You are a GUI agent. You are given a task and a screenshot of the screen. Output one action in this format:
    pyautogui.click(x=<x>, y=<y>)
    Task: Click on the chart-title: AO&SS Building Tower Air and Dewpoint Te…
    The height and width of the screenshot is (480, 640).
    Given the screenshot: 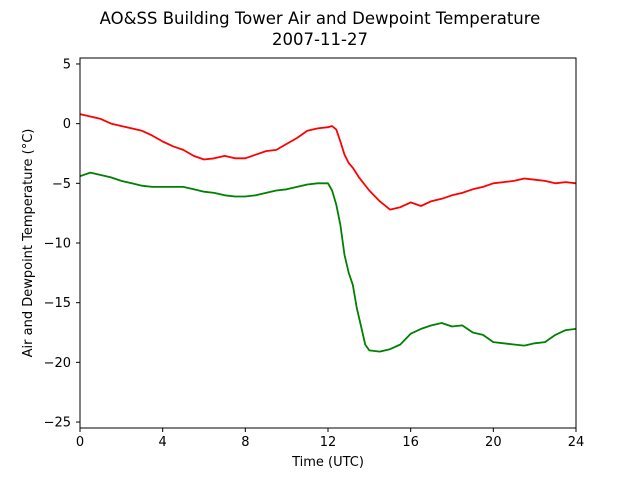 What is the action you would take?
    pyautogui.click(x=320, y=18)
    